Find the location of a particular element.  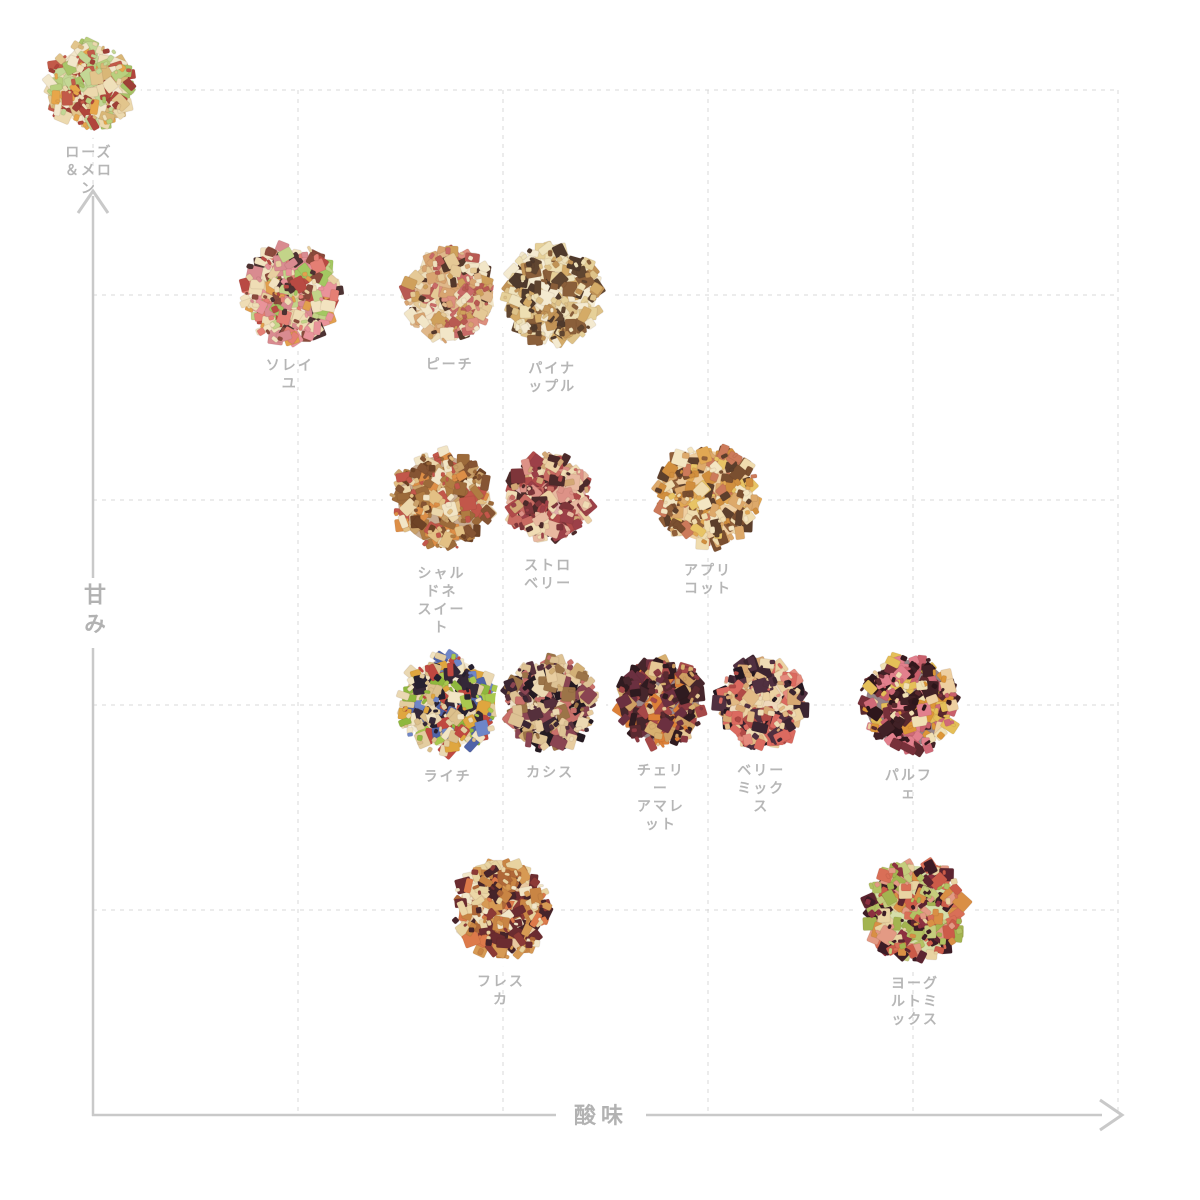

blend-label: パルフェ is located at coordinates (908, 783).